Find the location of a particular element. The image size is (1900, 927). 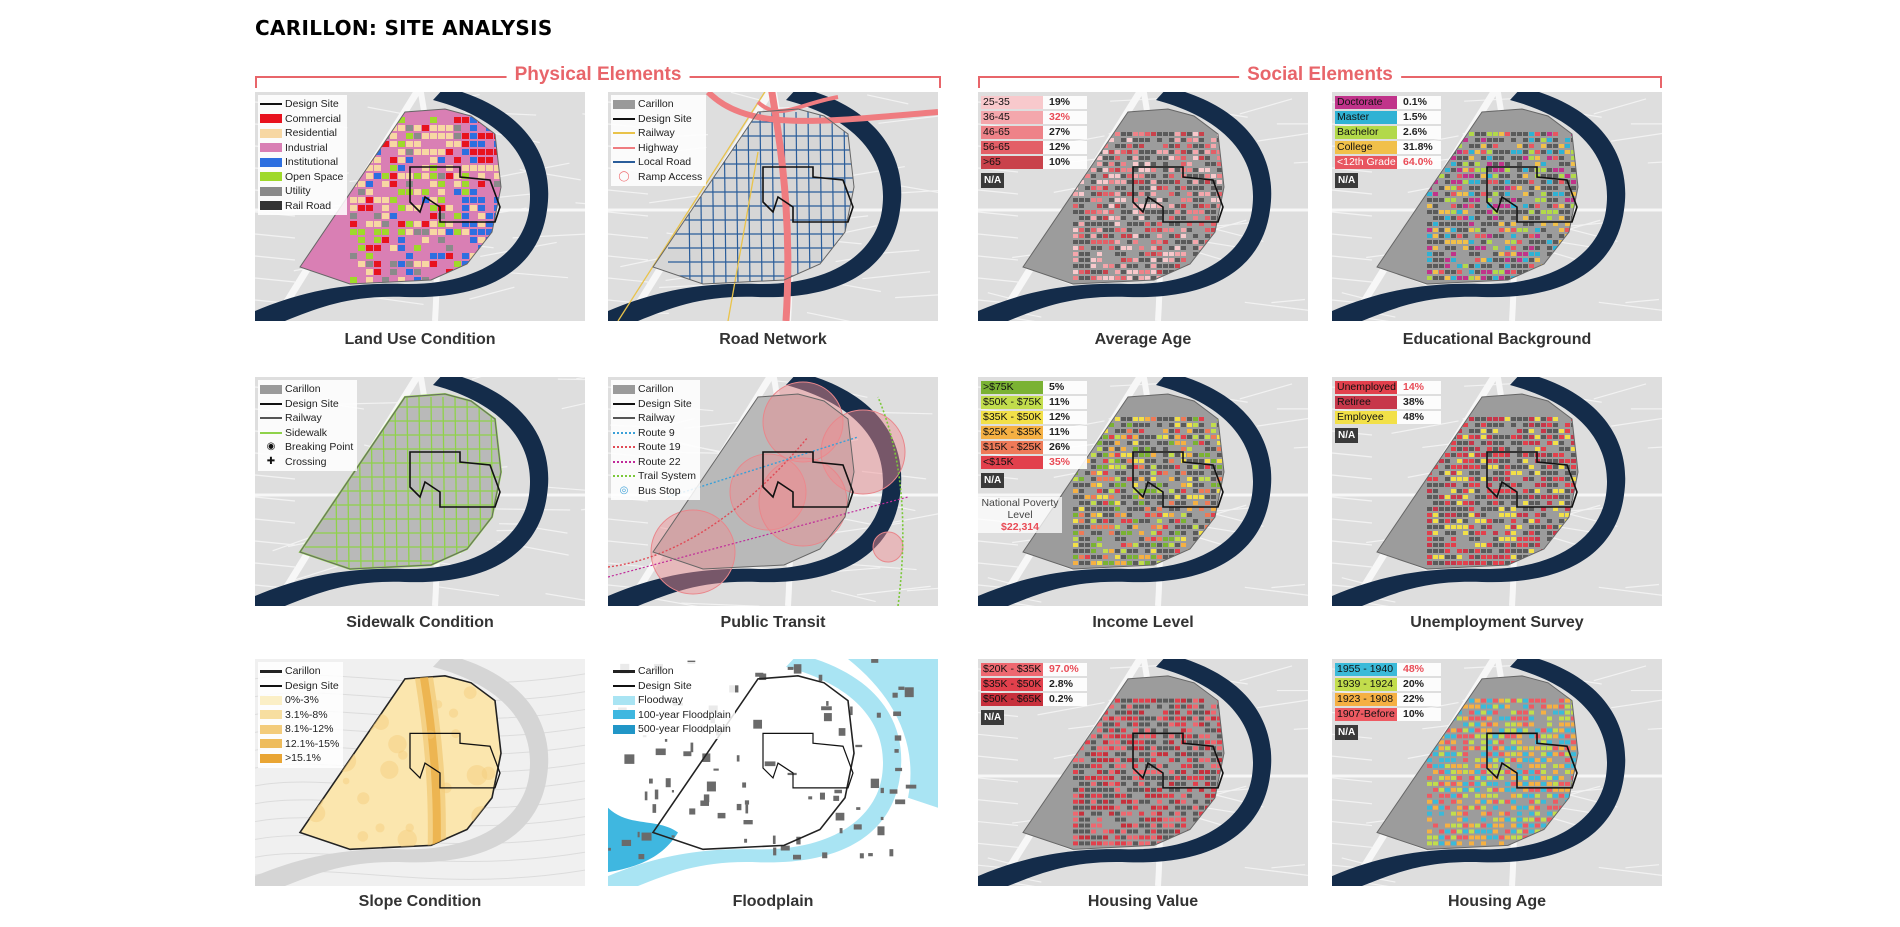

legend-item: >15.1% is located at coordinates (299, 758).